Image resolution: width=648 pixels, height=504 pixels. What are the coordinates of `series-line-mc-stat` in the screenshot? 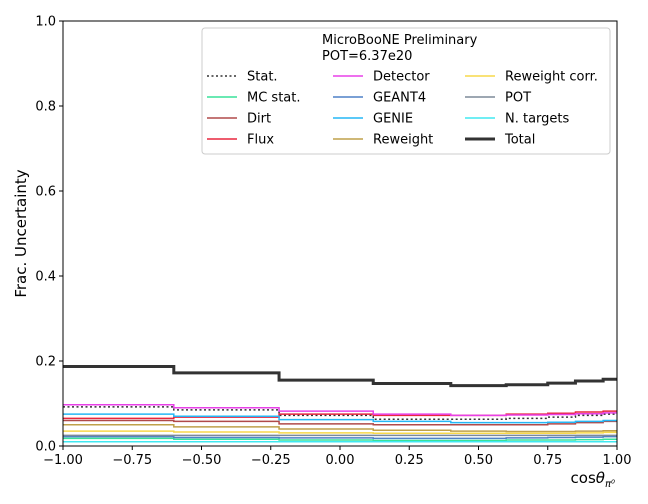 It's located at (340, 439).